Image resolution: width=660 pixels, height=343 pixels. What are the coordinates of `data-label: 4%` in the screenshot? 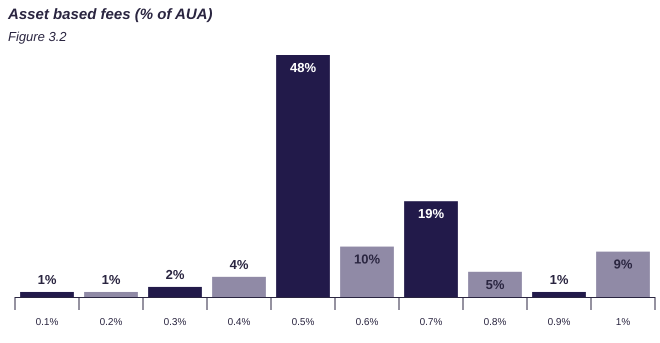 It's located at (239, 264).